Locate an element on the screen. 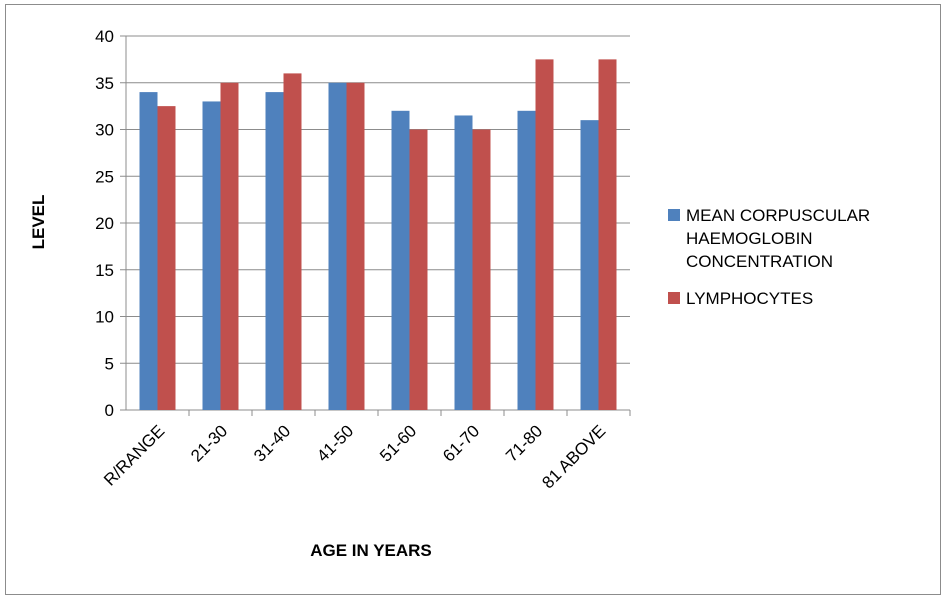 The image size is (947, 599). y-tick-label: 10 is located at coordinates (104, 317).